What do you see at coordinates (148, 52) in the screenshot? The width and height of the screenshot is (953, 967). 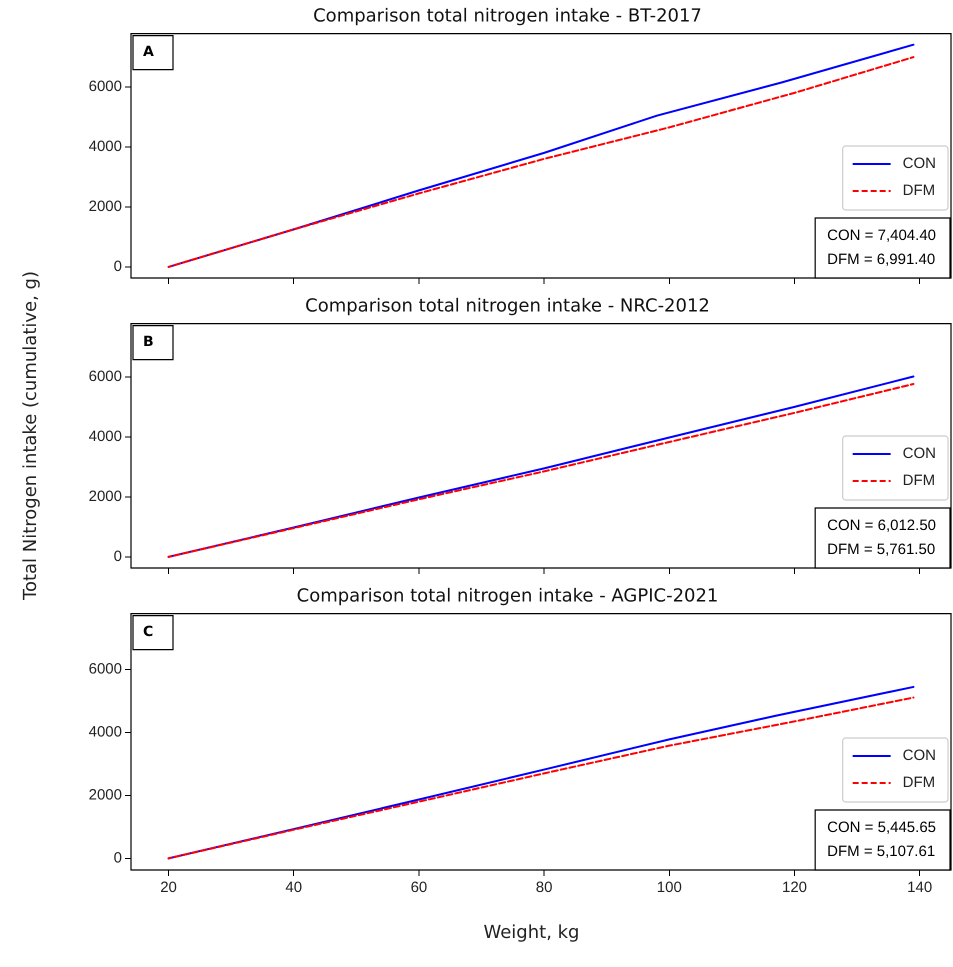 I see `annotation: A` at bounding box center [148, 52].